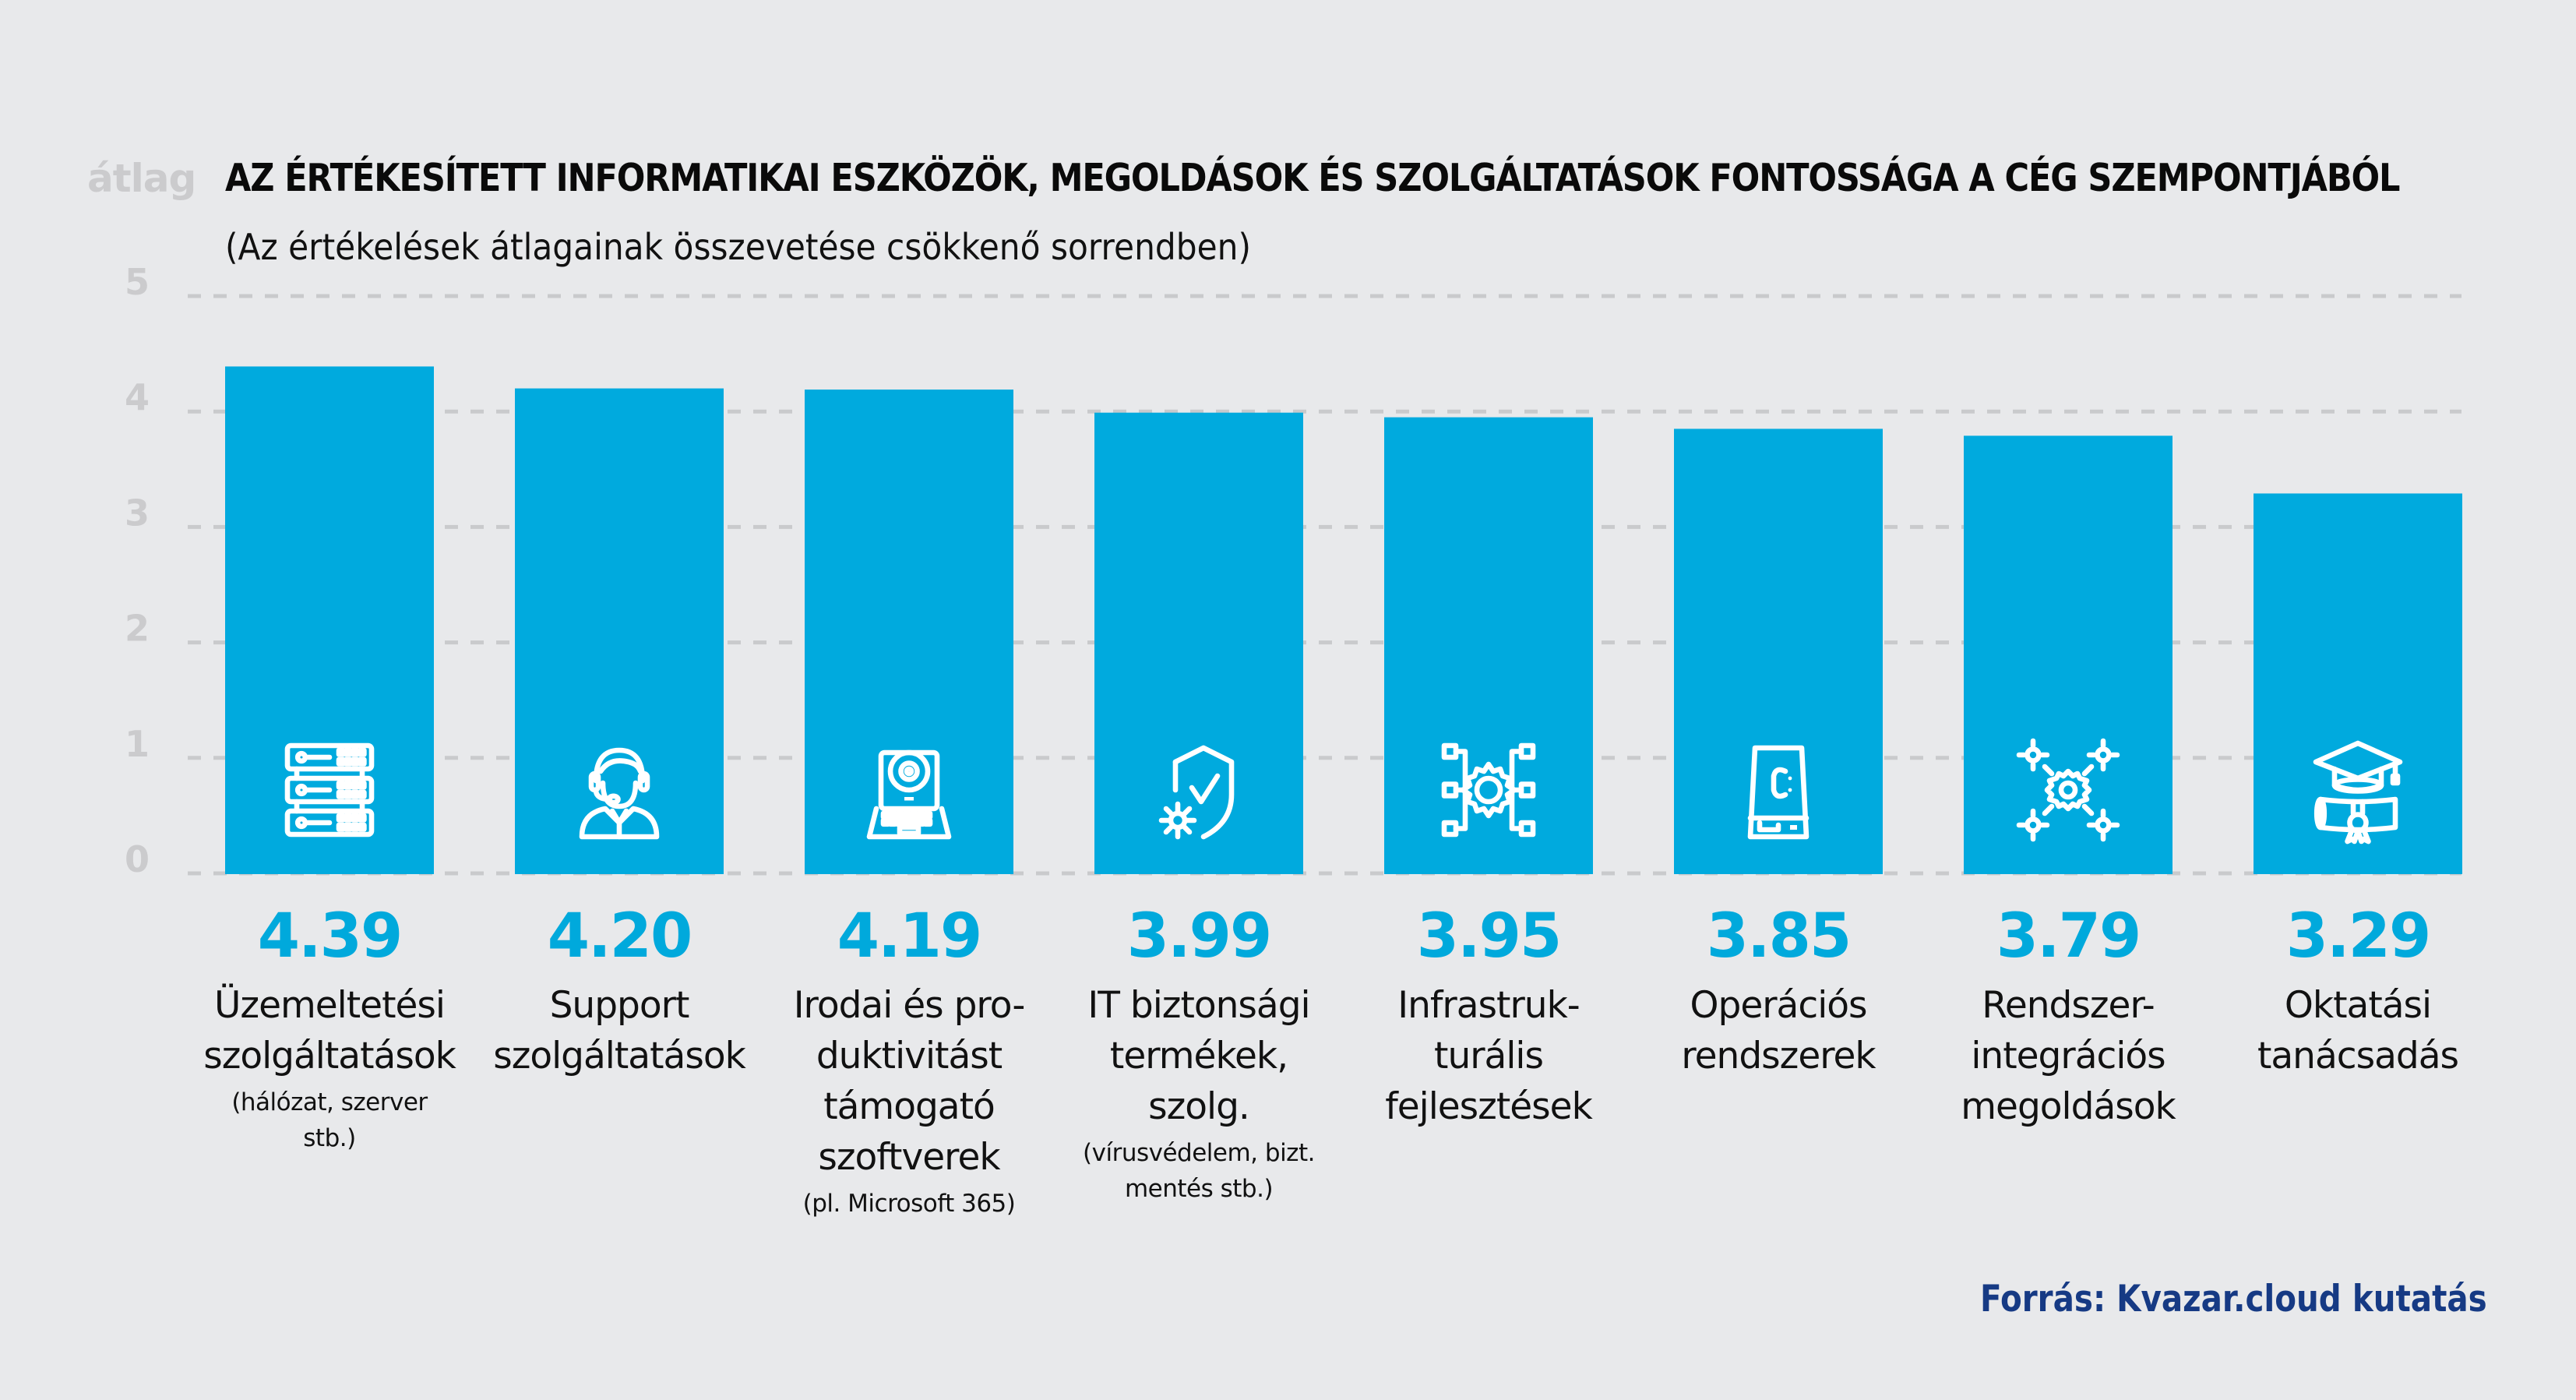 The width and height of the screenshot is (2576, 1400). I want to click on value-label: 4.20, so click(619, 936).